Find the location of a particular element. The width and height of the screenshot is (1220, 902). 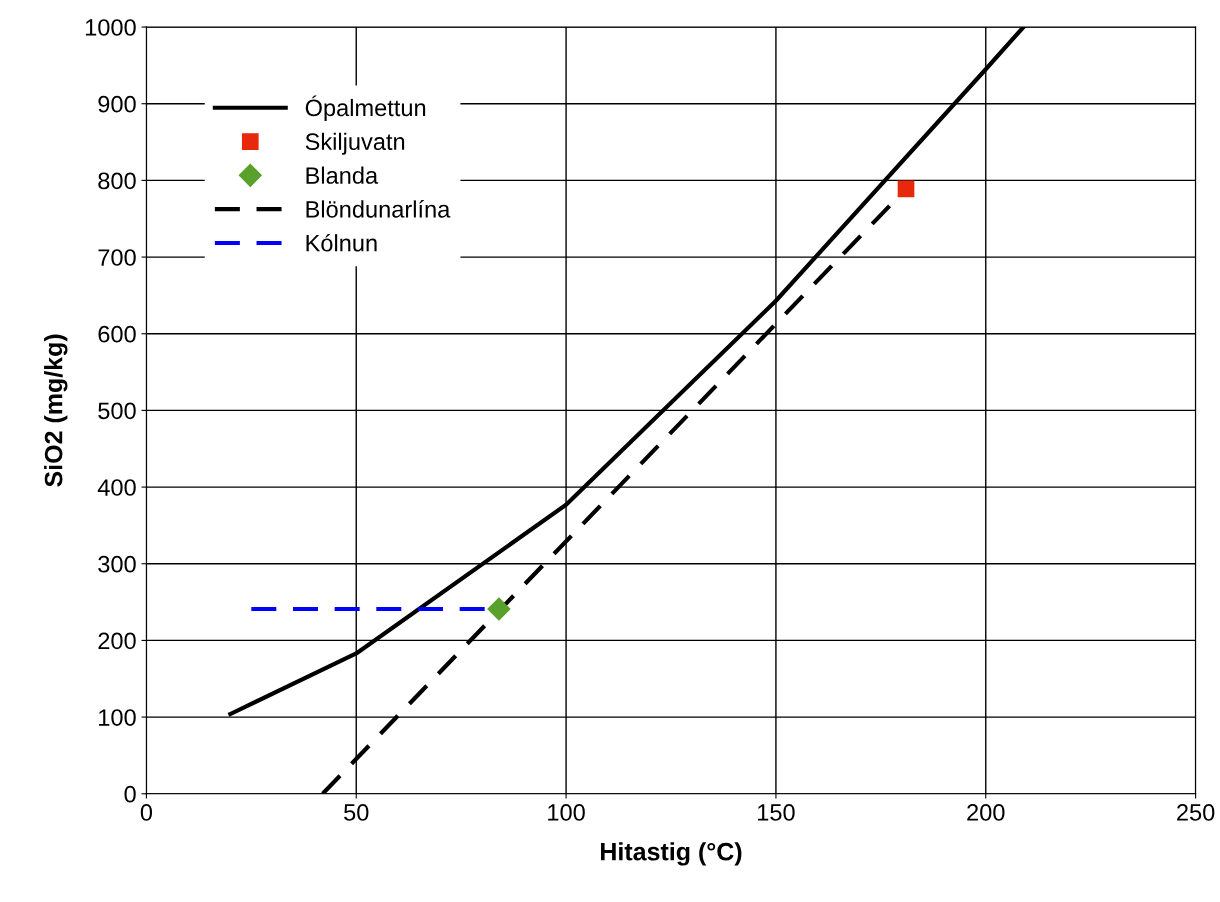

x-tick-label: 0 is located at coordinates (146, 812).